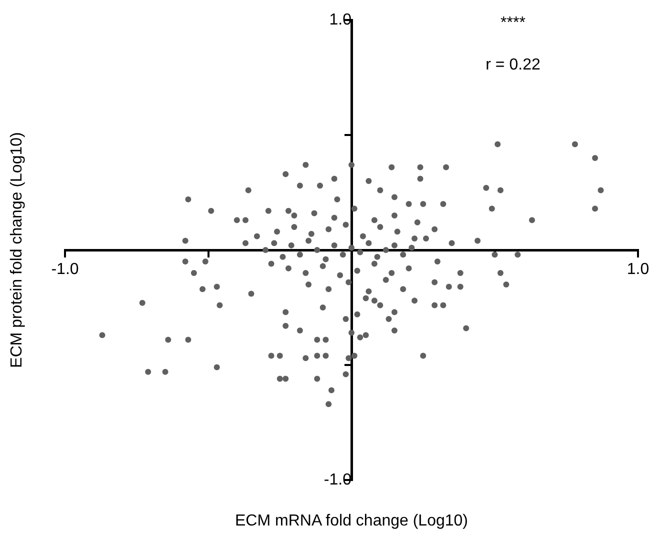  Describe the element at coordinates (513, 23) in the screenshot. I see `annotation: ****` at that location.